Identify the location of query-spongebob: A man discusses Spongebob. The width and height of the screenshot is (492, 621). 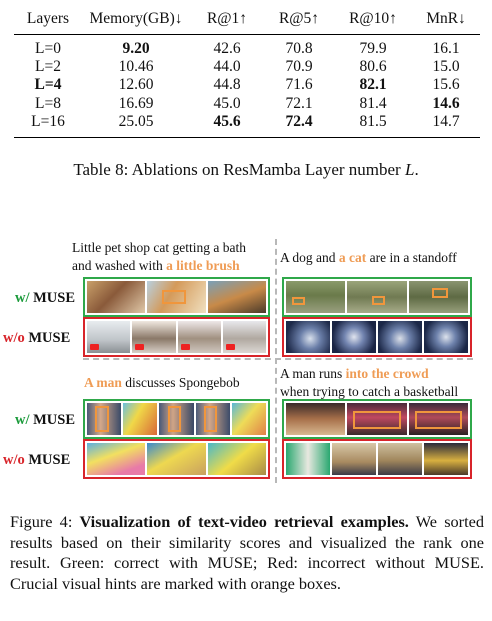
(162, 383).